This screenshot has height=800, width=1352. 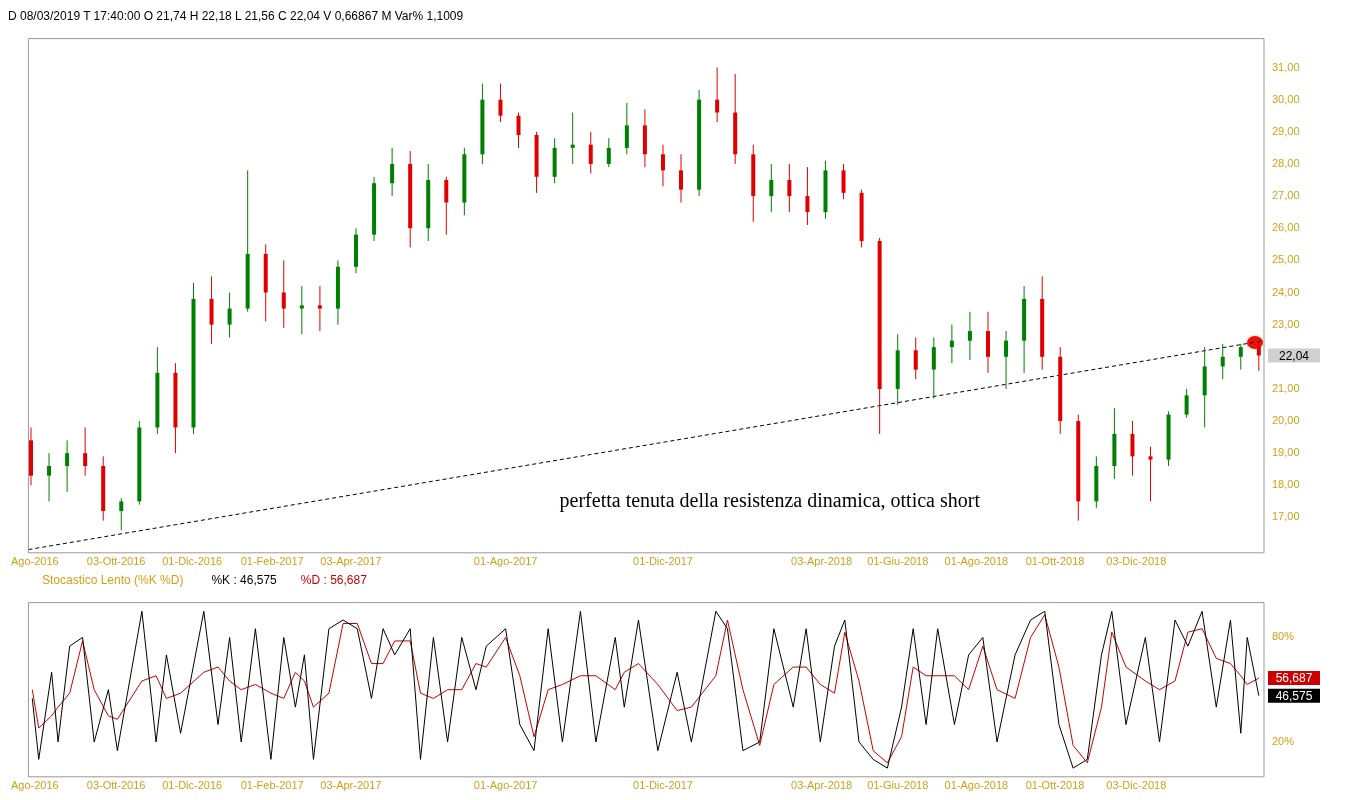 I want to click on text: 22,04, so click(x=1294, y=355).